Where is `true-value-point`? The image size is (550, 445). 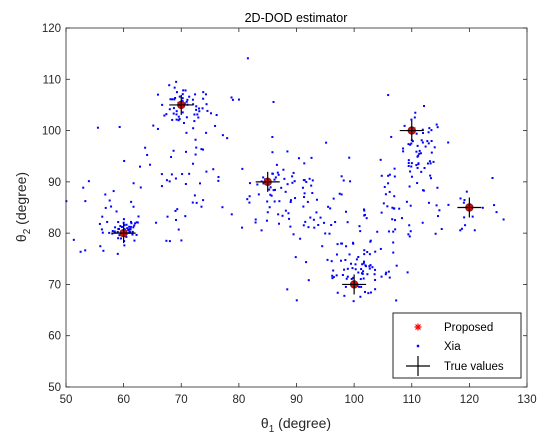 true-value-point is located at coordinates (354, 284).